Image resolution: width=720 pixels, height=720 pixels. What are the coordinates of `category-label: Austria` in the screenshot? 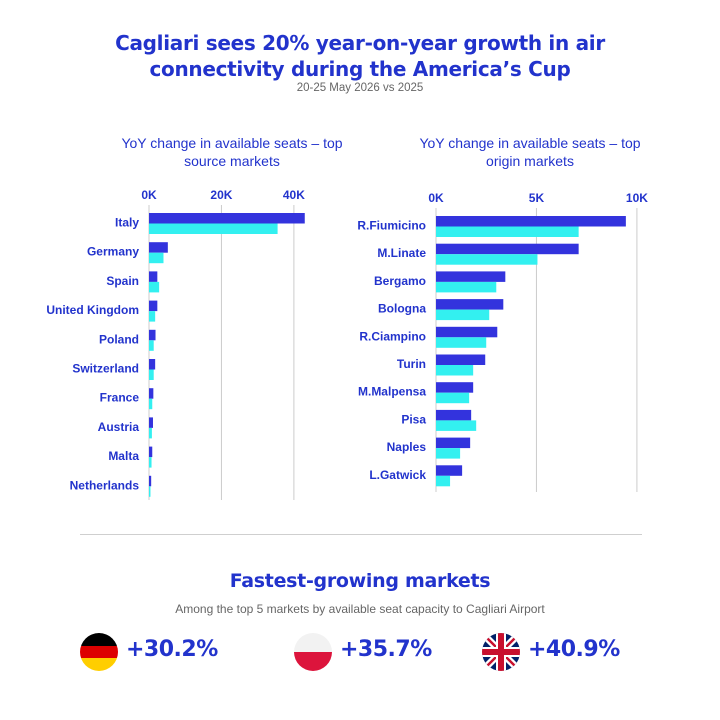 It's located at (119, 427).